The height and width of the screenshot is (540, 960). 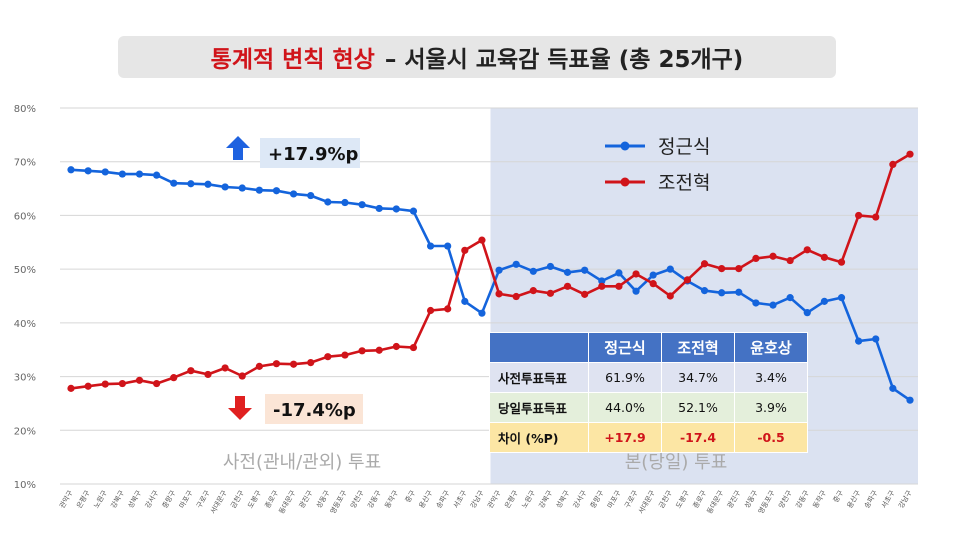 What do you see at coordinates (254, 499) in the screenshot?
I see `x-tick-label: 도봉구` at bounding box center [254, 499].